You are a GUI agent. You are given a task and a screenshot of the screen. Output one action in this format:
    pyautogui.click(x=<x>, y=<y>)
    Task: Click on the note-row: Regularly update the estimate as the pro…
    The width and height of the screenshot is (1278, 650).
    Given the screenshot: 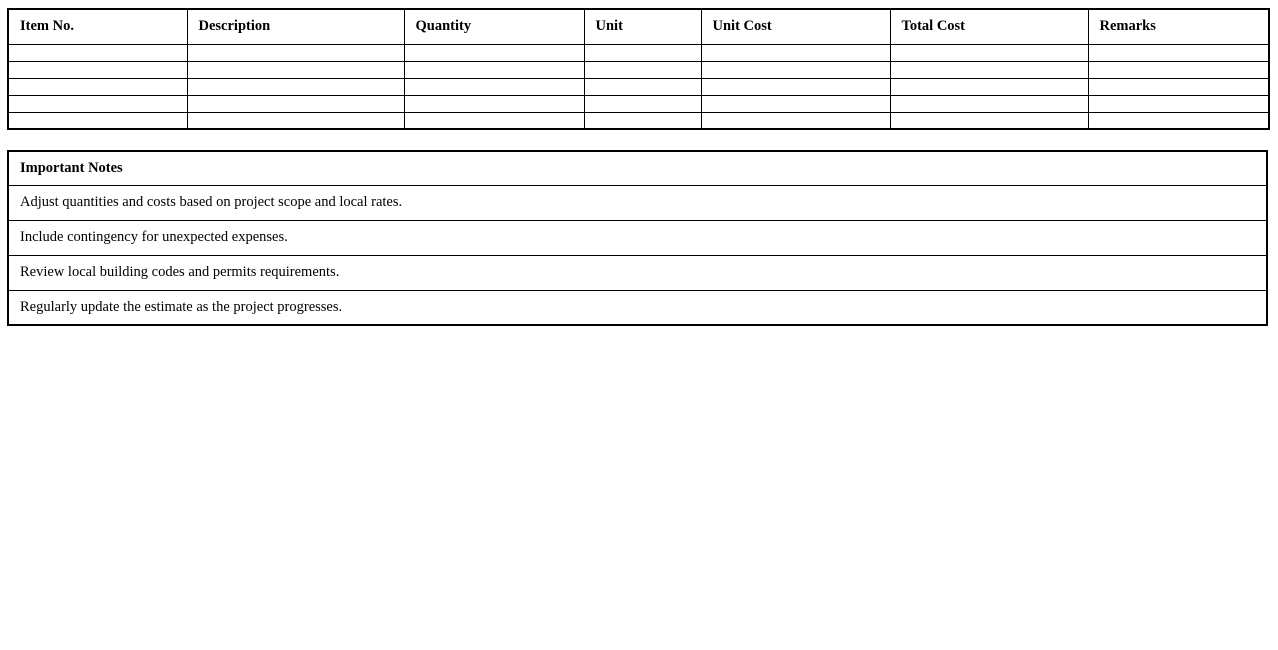 What is the action you would take?
    pyautogui.click(x=637, y=307)
    